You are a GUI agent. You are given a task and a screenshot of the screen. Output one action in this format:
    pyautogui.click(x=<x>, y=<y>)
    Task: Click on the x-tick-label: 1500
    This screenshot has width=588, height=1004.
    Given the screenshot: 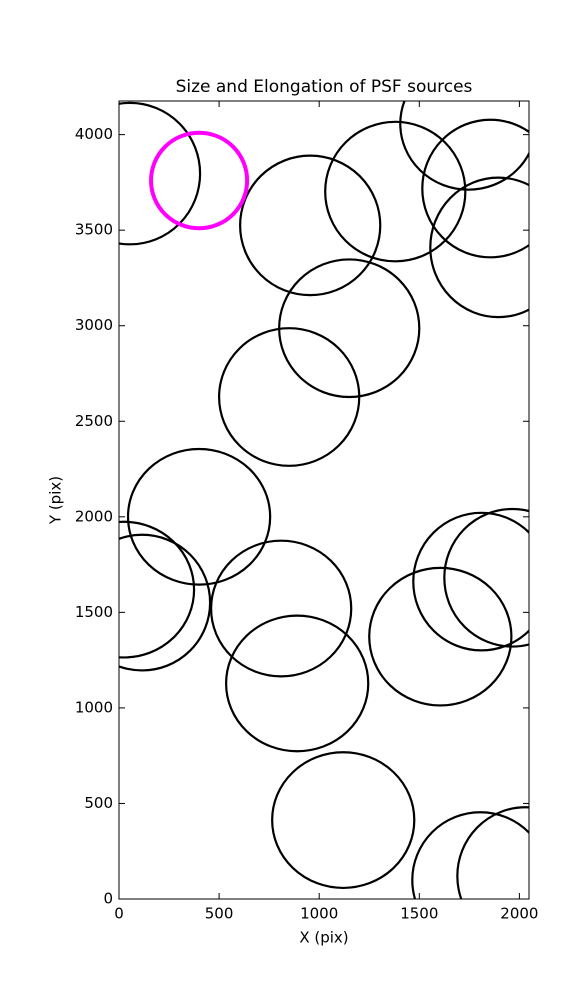 What is the action you would take?
    pyautogui.click(x=419, y=914)
    